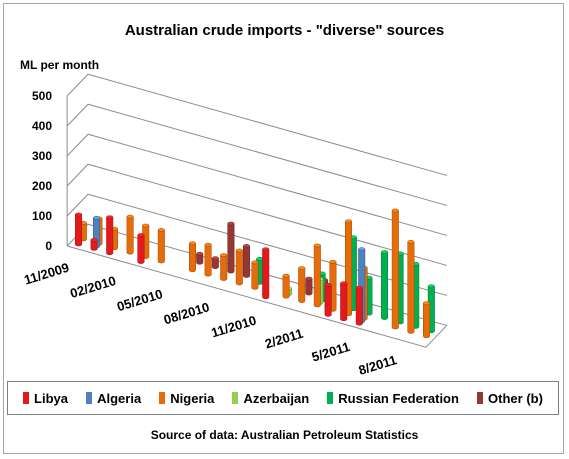 Image resolution: width=569 pixels, height=459 pixels. I want to click on x-tick-label: 11/2009, so click(46, 274).